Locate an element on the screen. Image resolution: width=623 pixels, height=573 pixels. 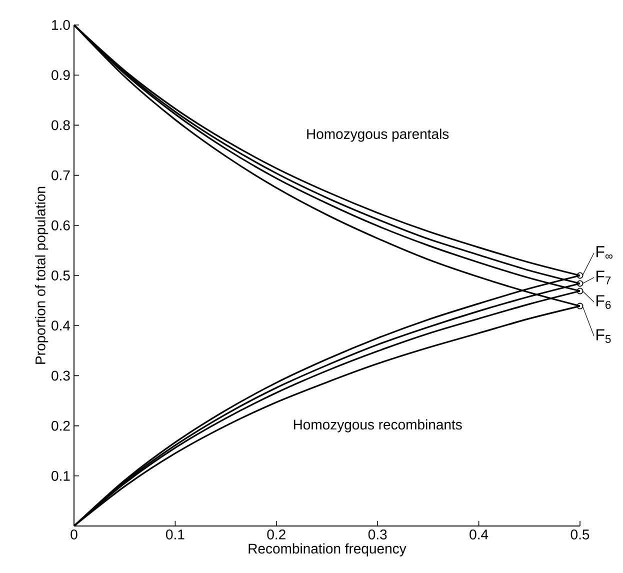
x-tick-label: 0.4 is located at coordinates (479, 535).